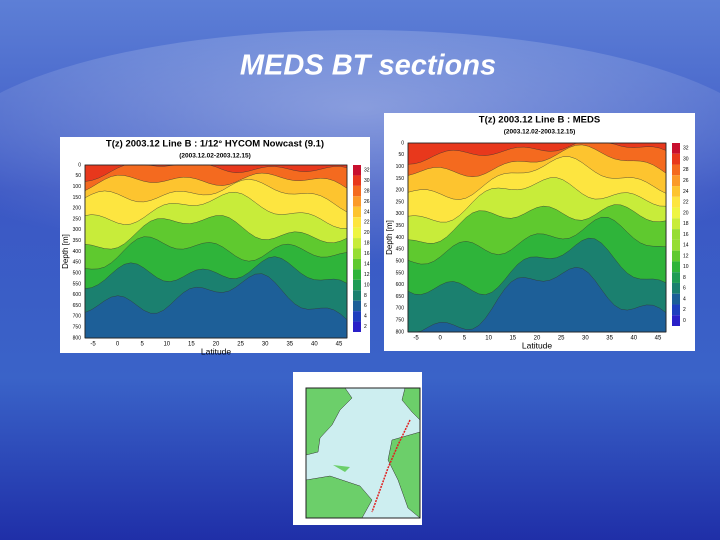 Image resolution: width=720 pixels, height=545 pixels. I want to click on y-tick-label: 50, so click(401, 155).